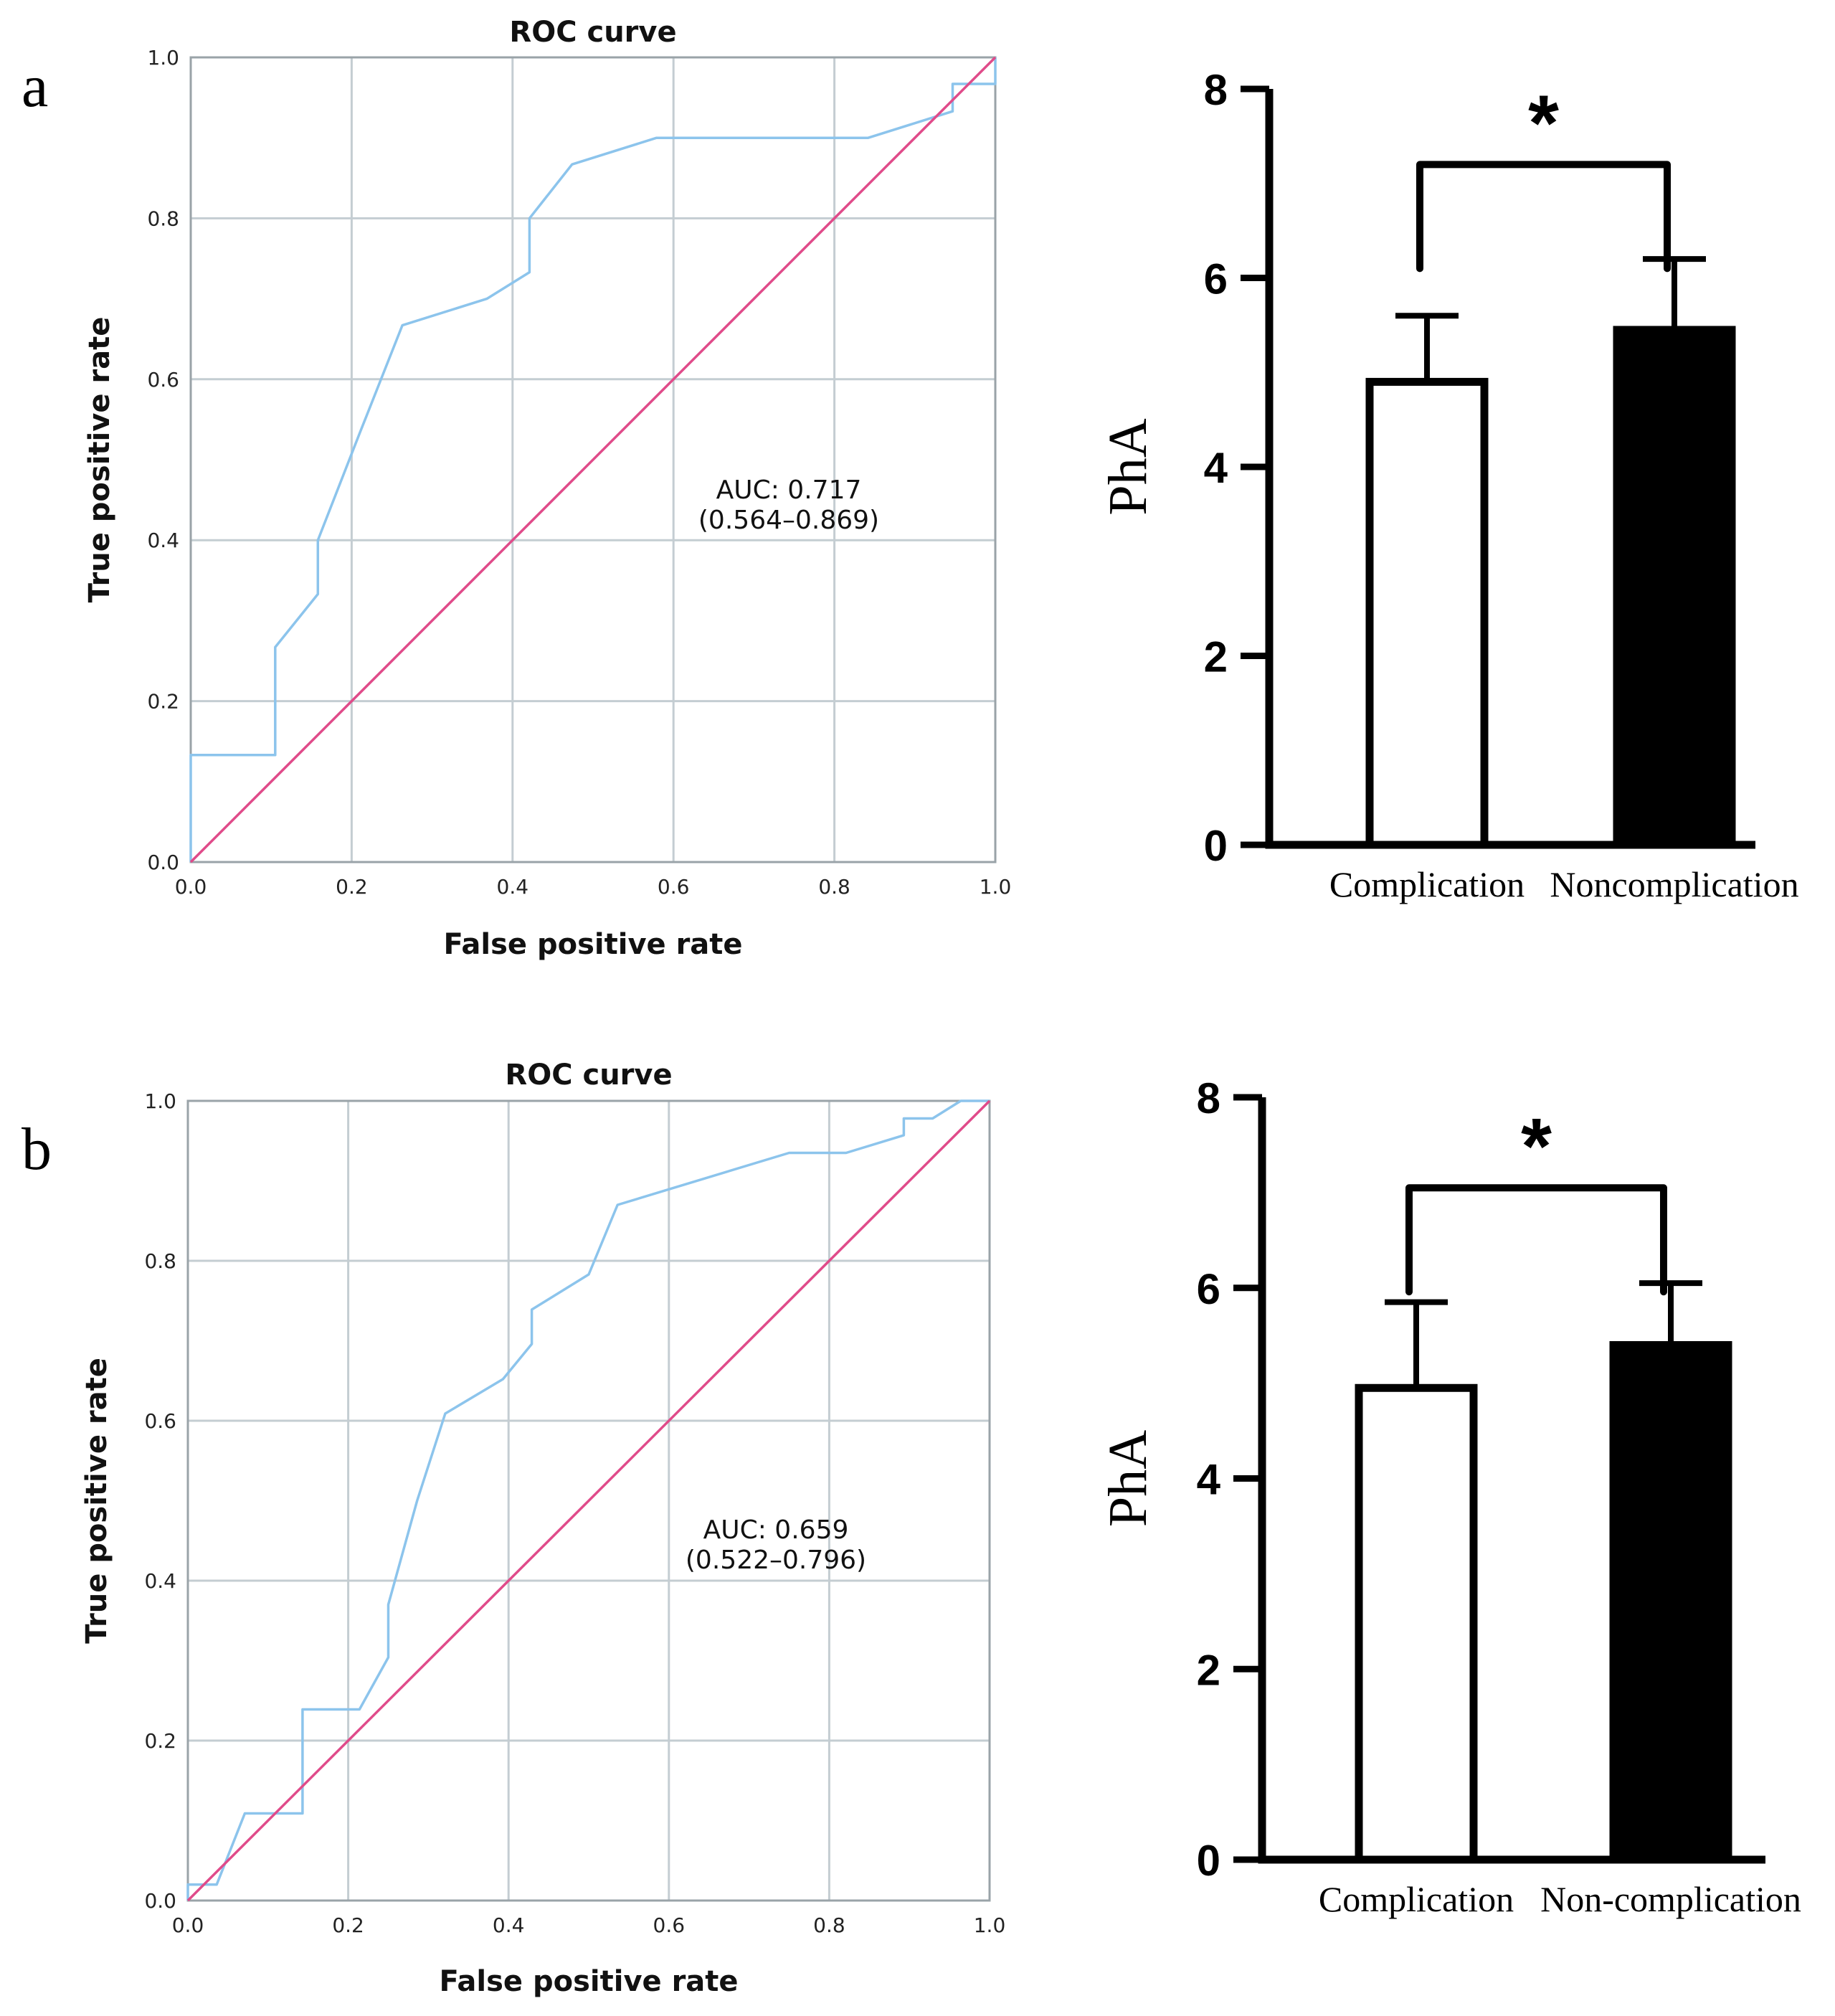 The height and width of the screenshot is (2016, 1835). I want to click on auc-interval: (0.564–0.869), so click(788, 520).